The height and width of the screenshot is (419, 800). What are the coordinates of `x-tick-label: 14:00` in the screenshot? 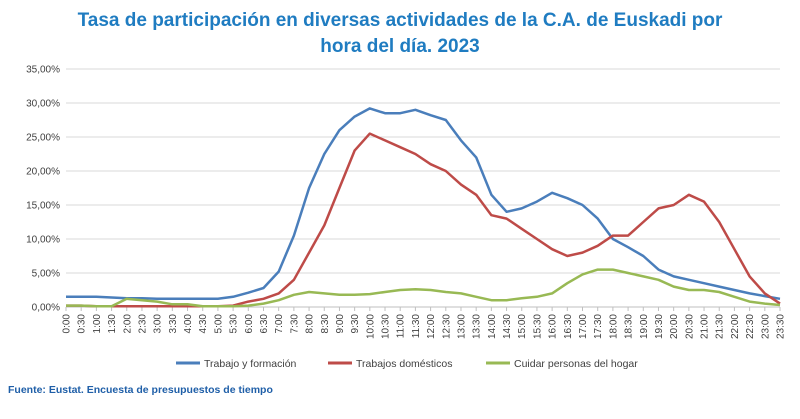 It's located at (492, 326).